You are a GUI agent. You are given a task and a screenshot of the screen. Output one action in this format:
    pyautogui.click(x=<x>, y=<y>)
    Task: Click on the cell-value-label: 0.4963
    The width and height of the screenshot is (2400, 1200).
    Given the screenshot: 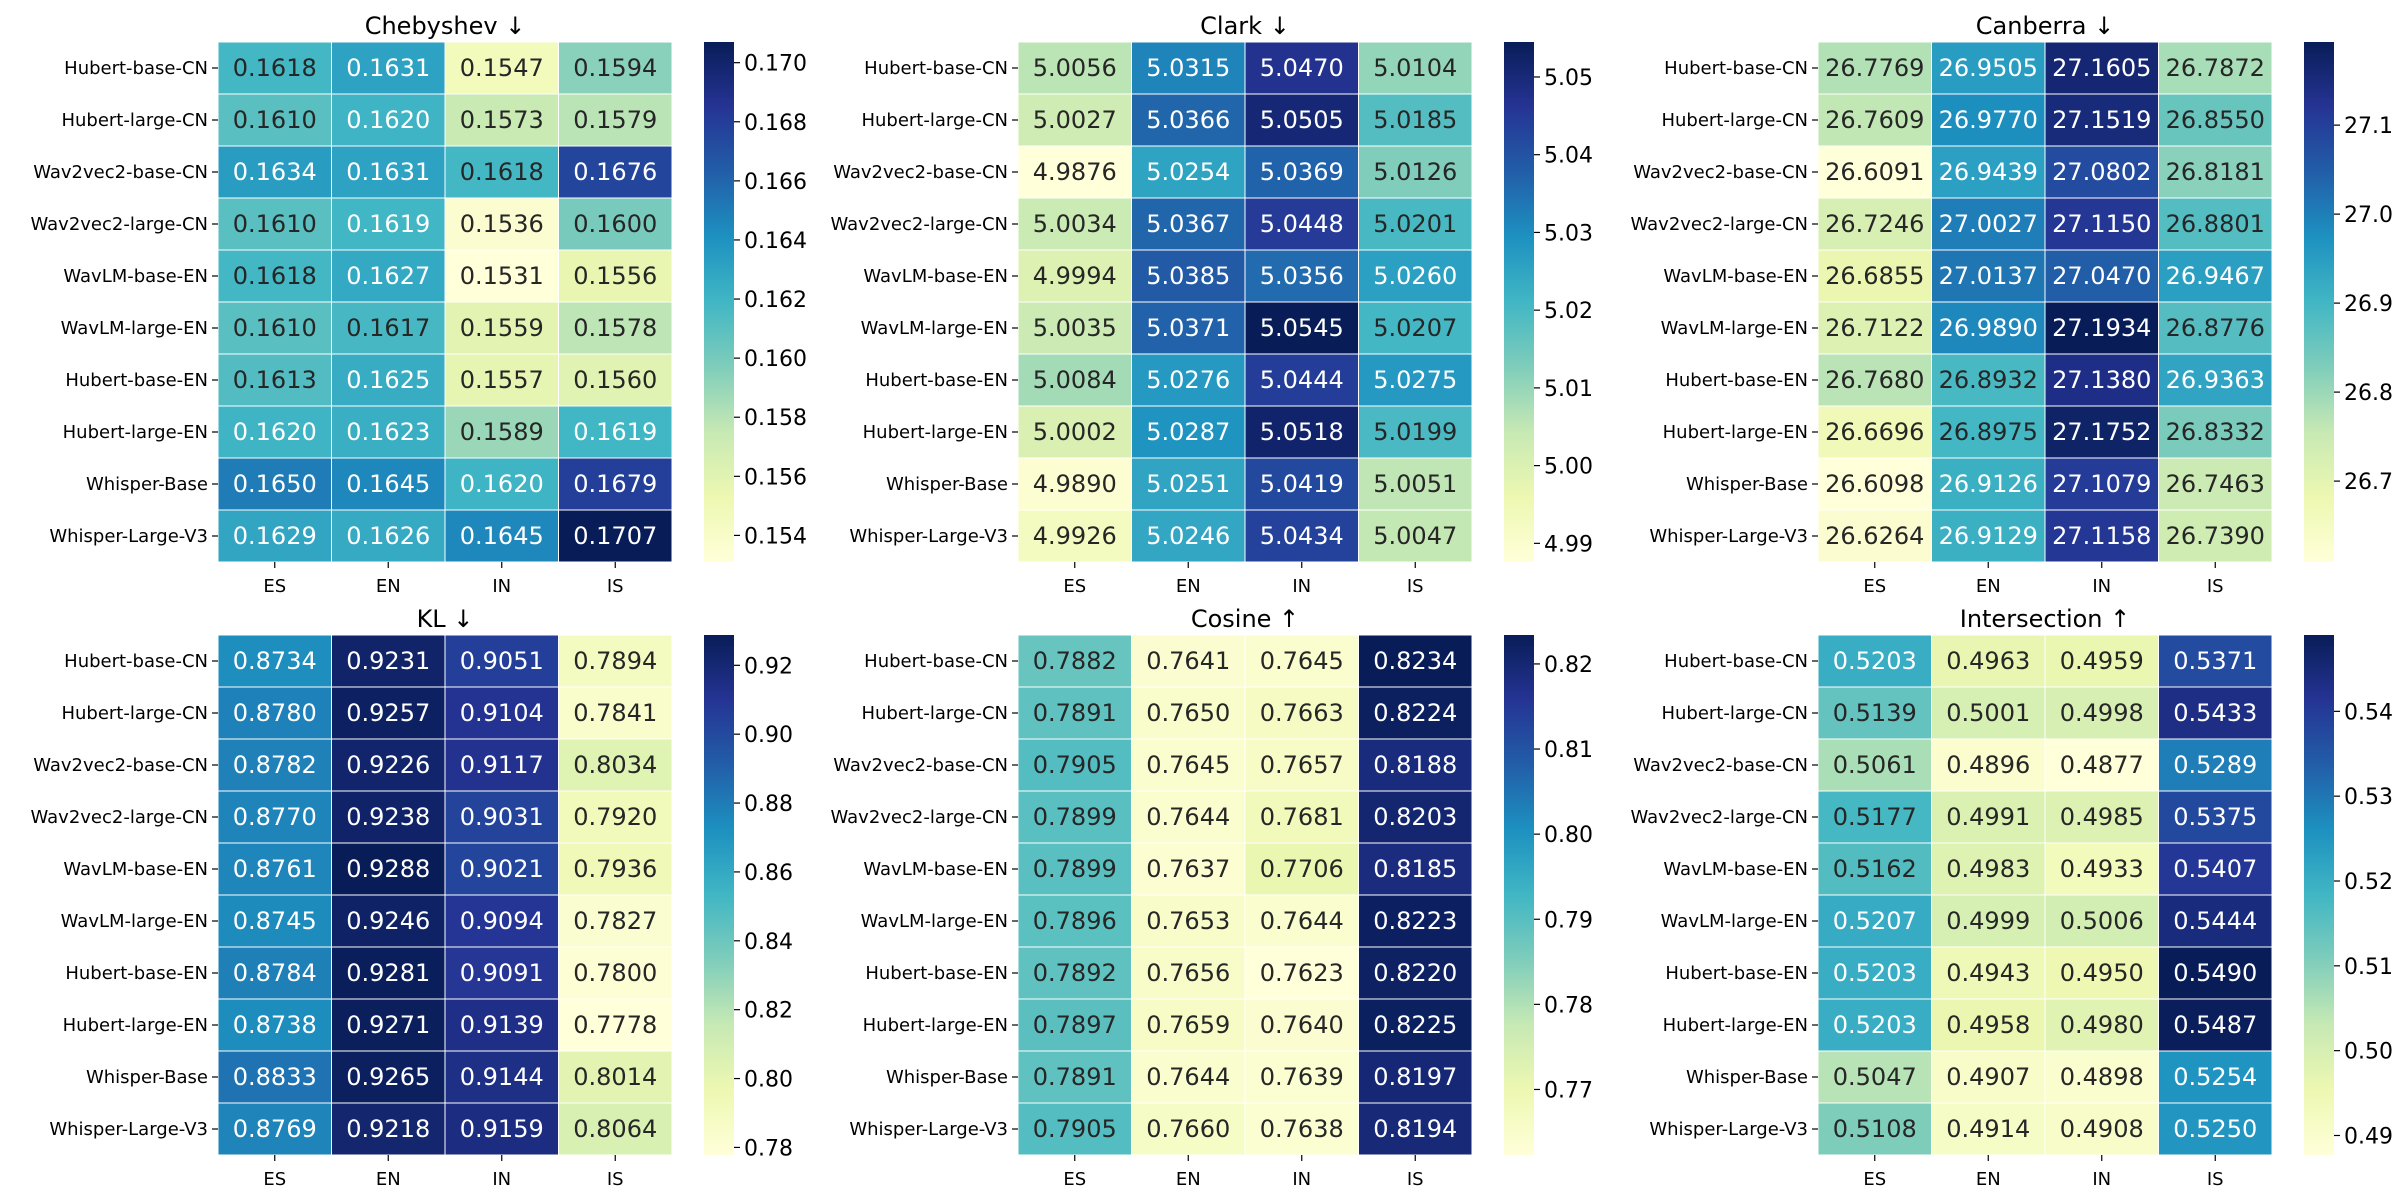 What is the action you would take?
    pyautogui.click(x=1988, y=661)
    